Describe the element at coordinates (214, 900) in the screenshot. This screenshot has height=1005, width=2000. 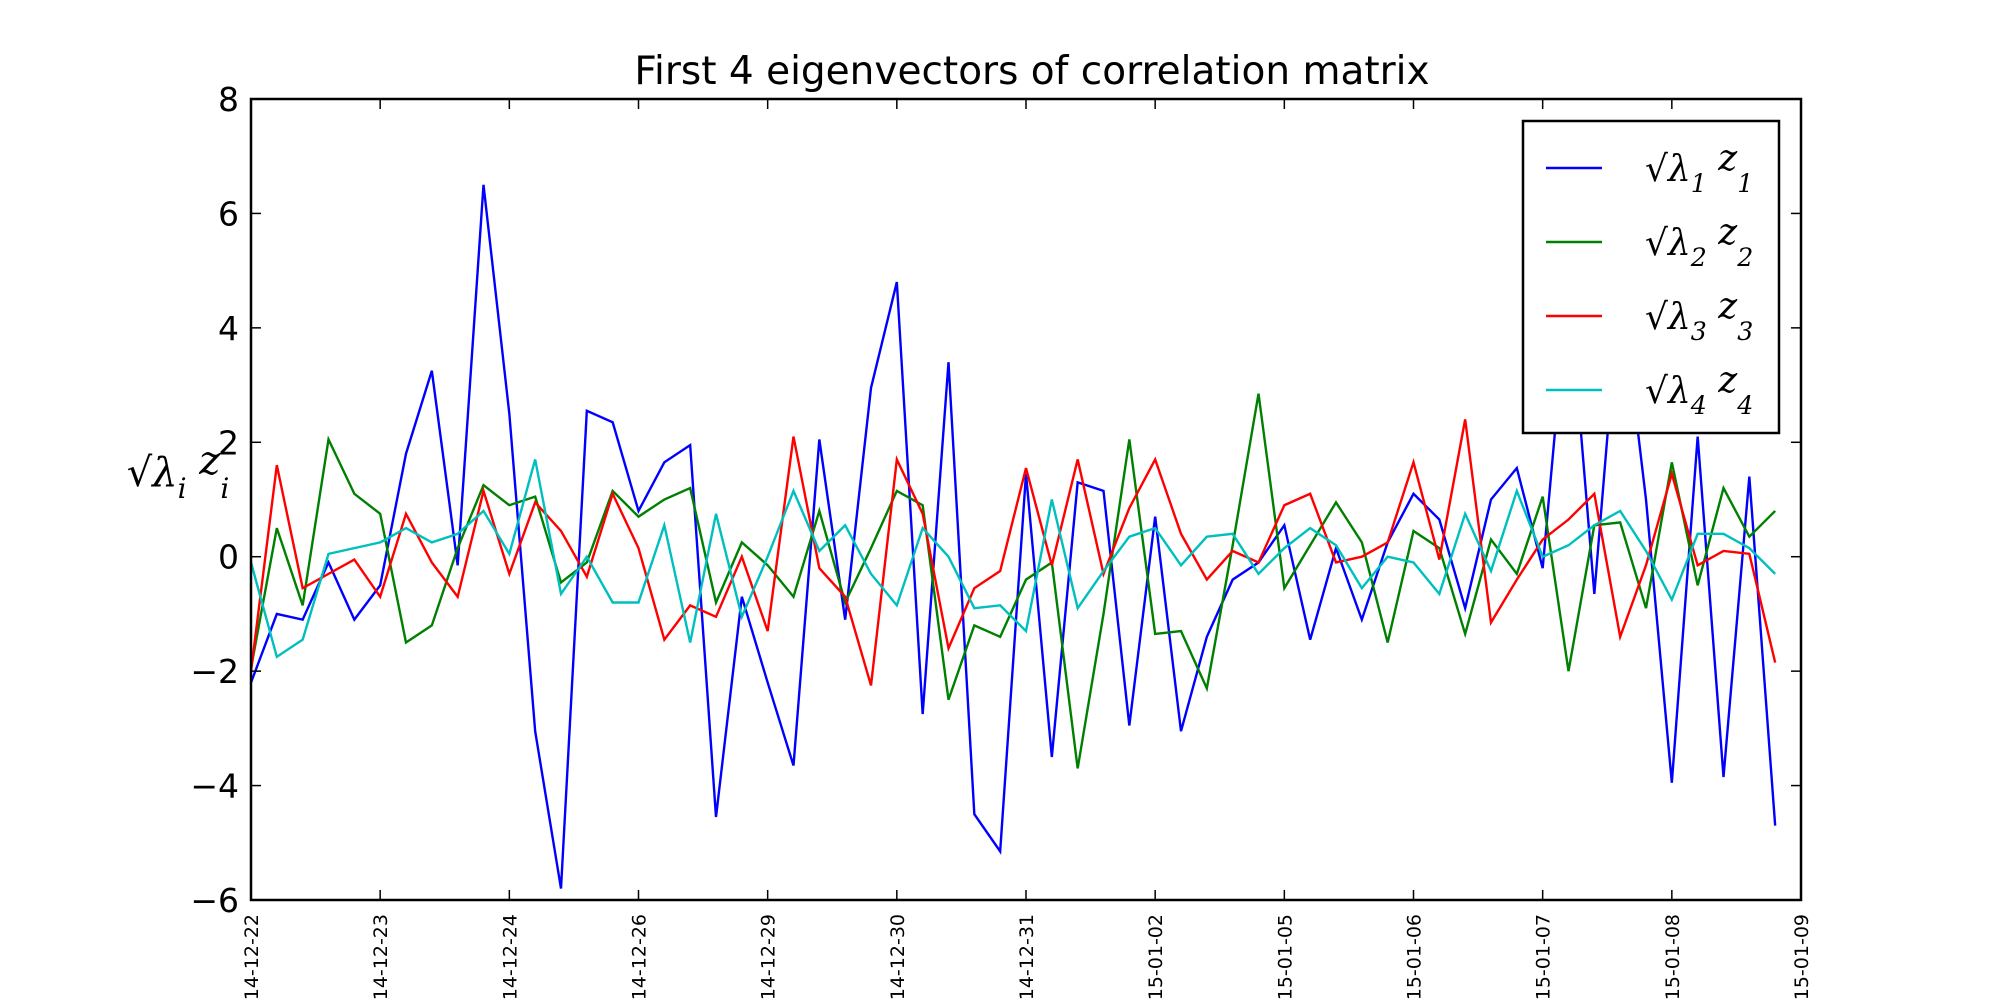
I see `y-tick-label: −6` at that location.